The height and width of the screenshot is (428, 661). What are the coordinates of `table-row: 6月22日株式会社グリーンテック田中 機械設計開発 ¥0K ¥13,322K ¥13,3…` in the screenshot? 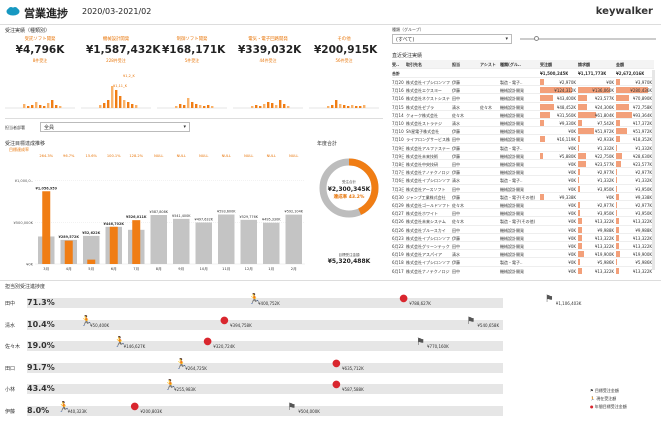 It's located at (523, 246).